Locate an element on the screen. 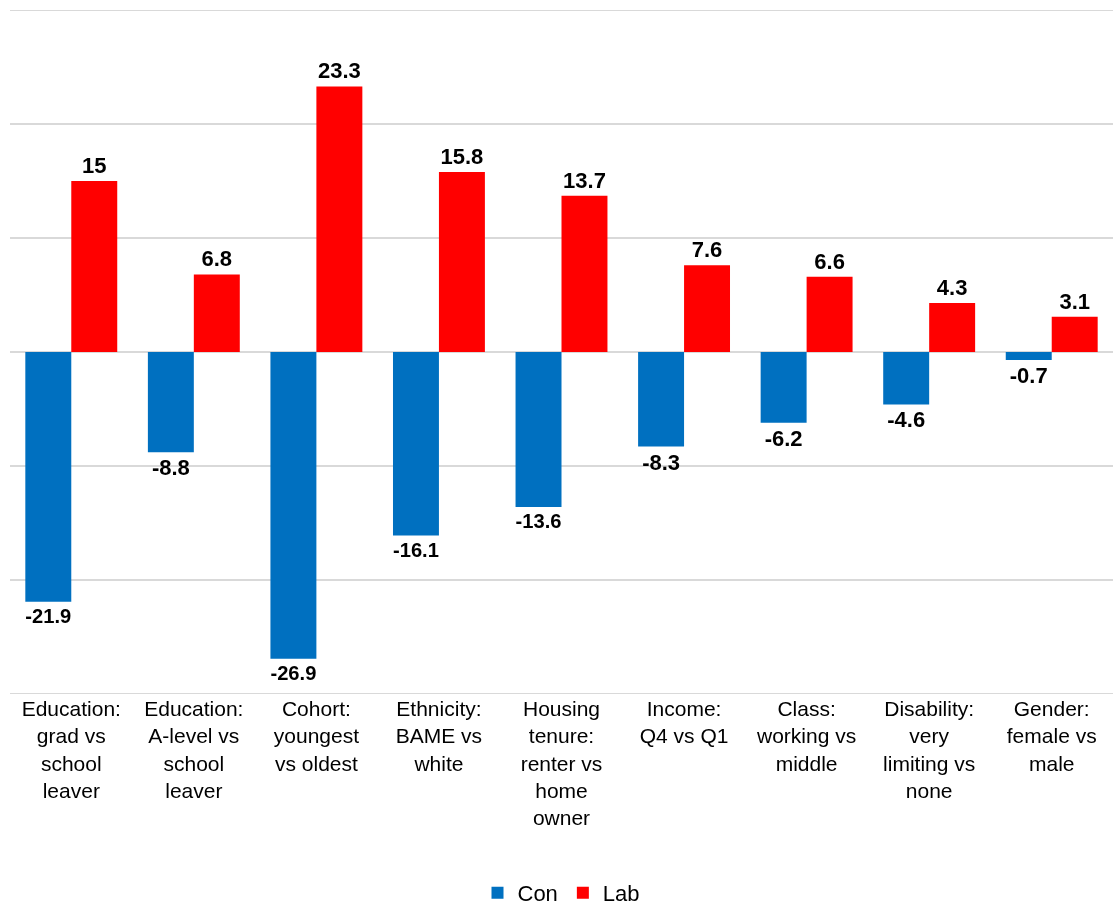 This screenshot has height=916, width=1115. x-tick-label: Cohort: youngest vs oldest is located at coordinates (316, 736).